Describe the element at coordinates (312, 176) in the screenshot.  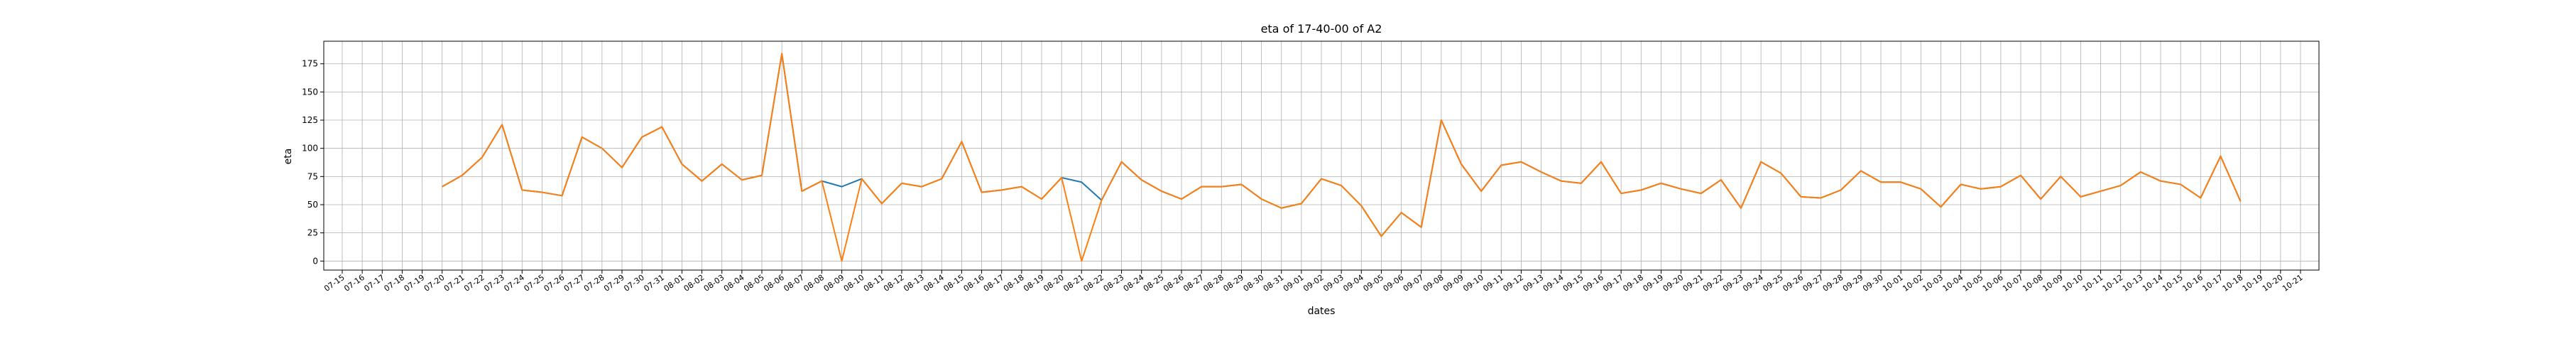
I see `y-tick-label: 75` at that location.